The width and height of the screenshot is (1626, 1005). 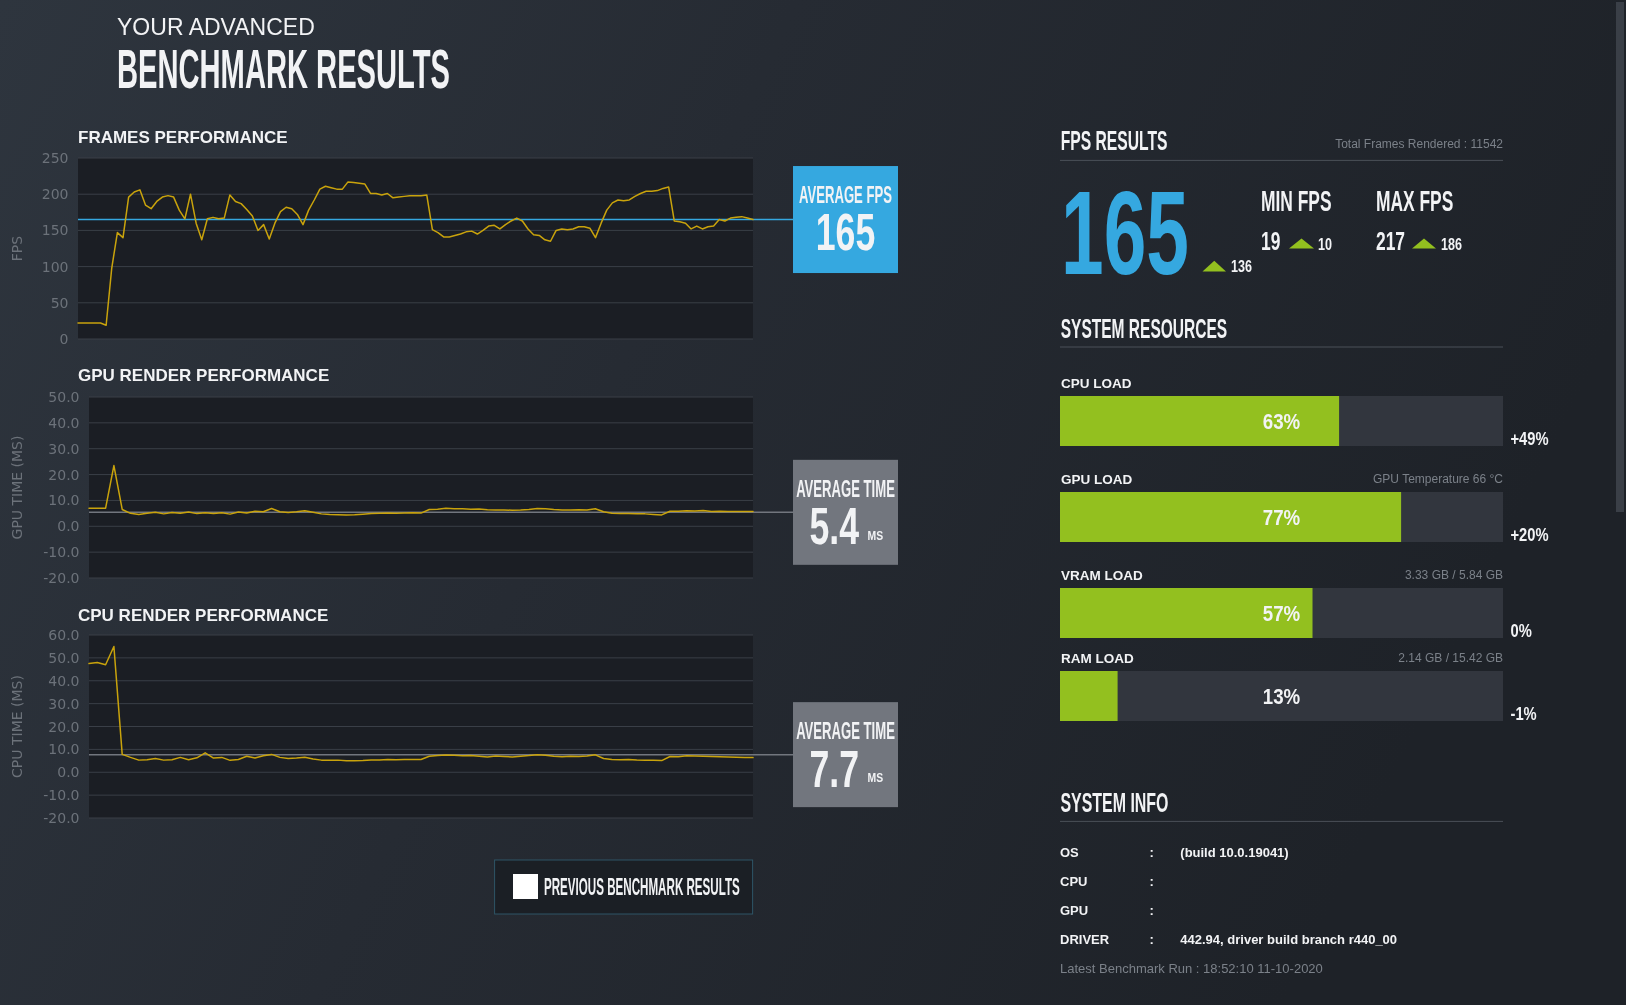 What do you see at coordinates (1102, 575) in the screenshot?
I see `y-tick-label: VRAM LOAD` at bounding box center [1102, 575].